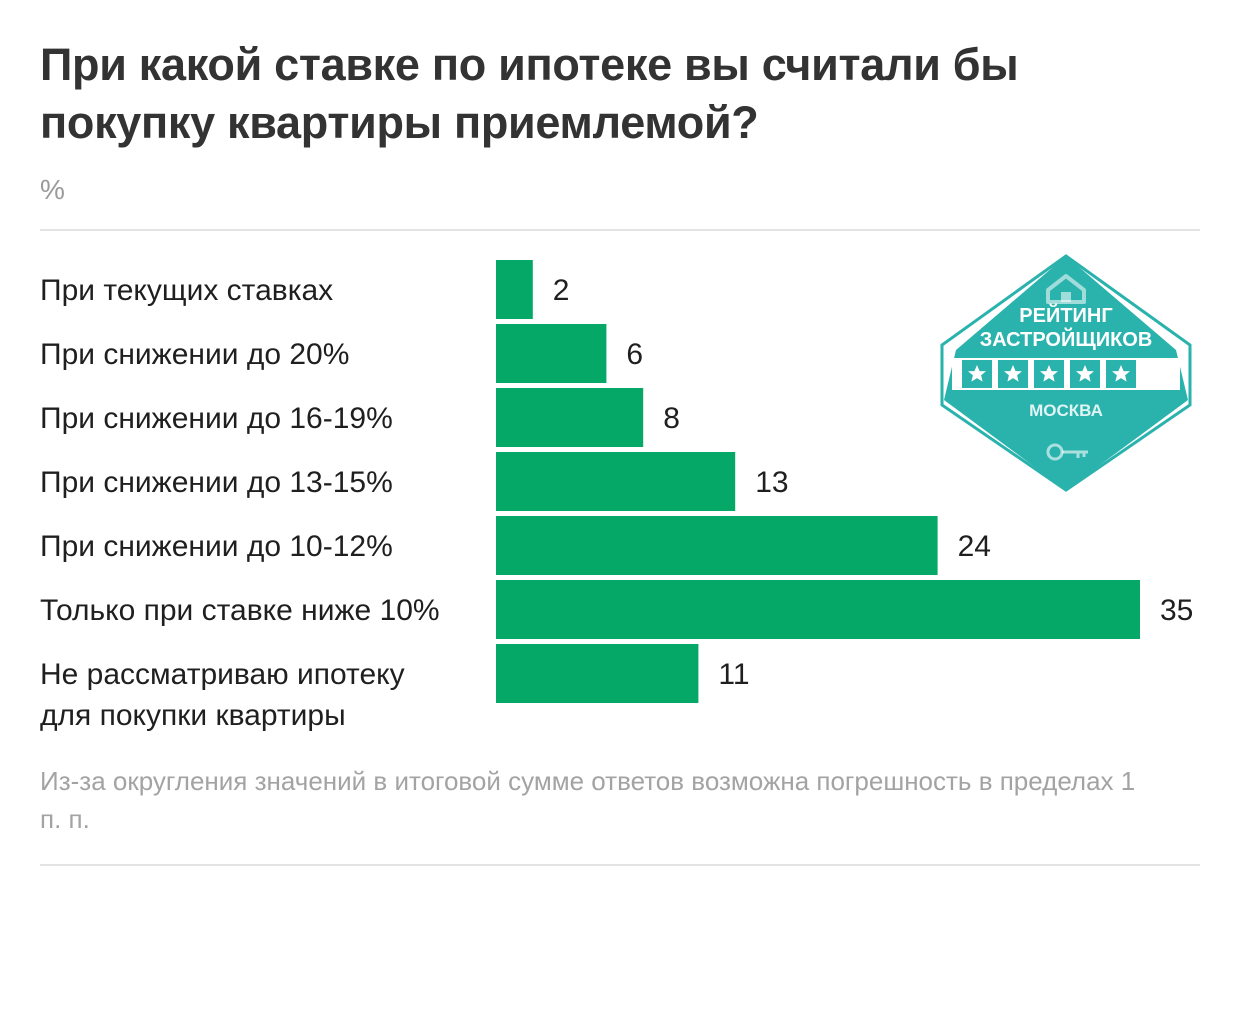 This screenshot has width=1240, height=1014. I want to click on value-label: 8, so click(671, 418).